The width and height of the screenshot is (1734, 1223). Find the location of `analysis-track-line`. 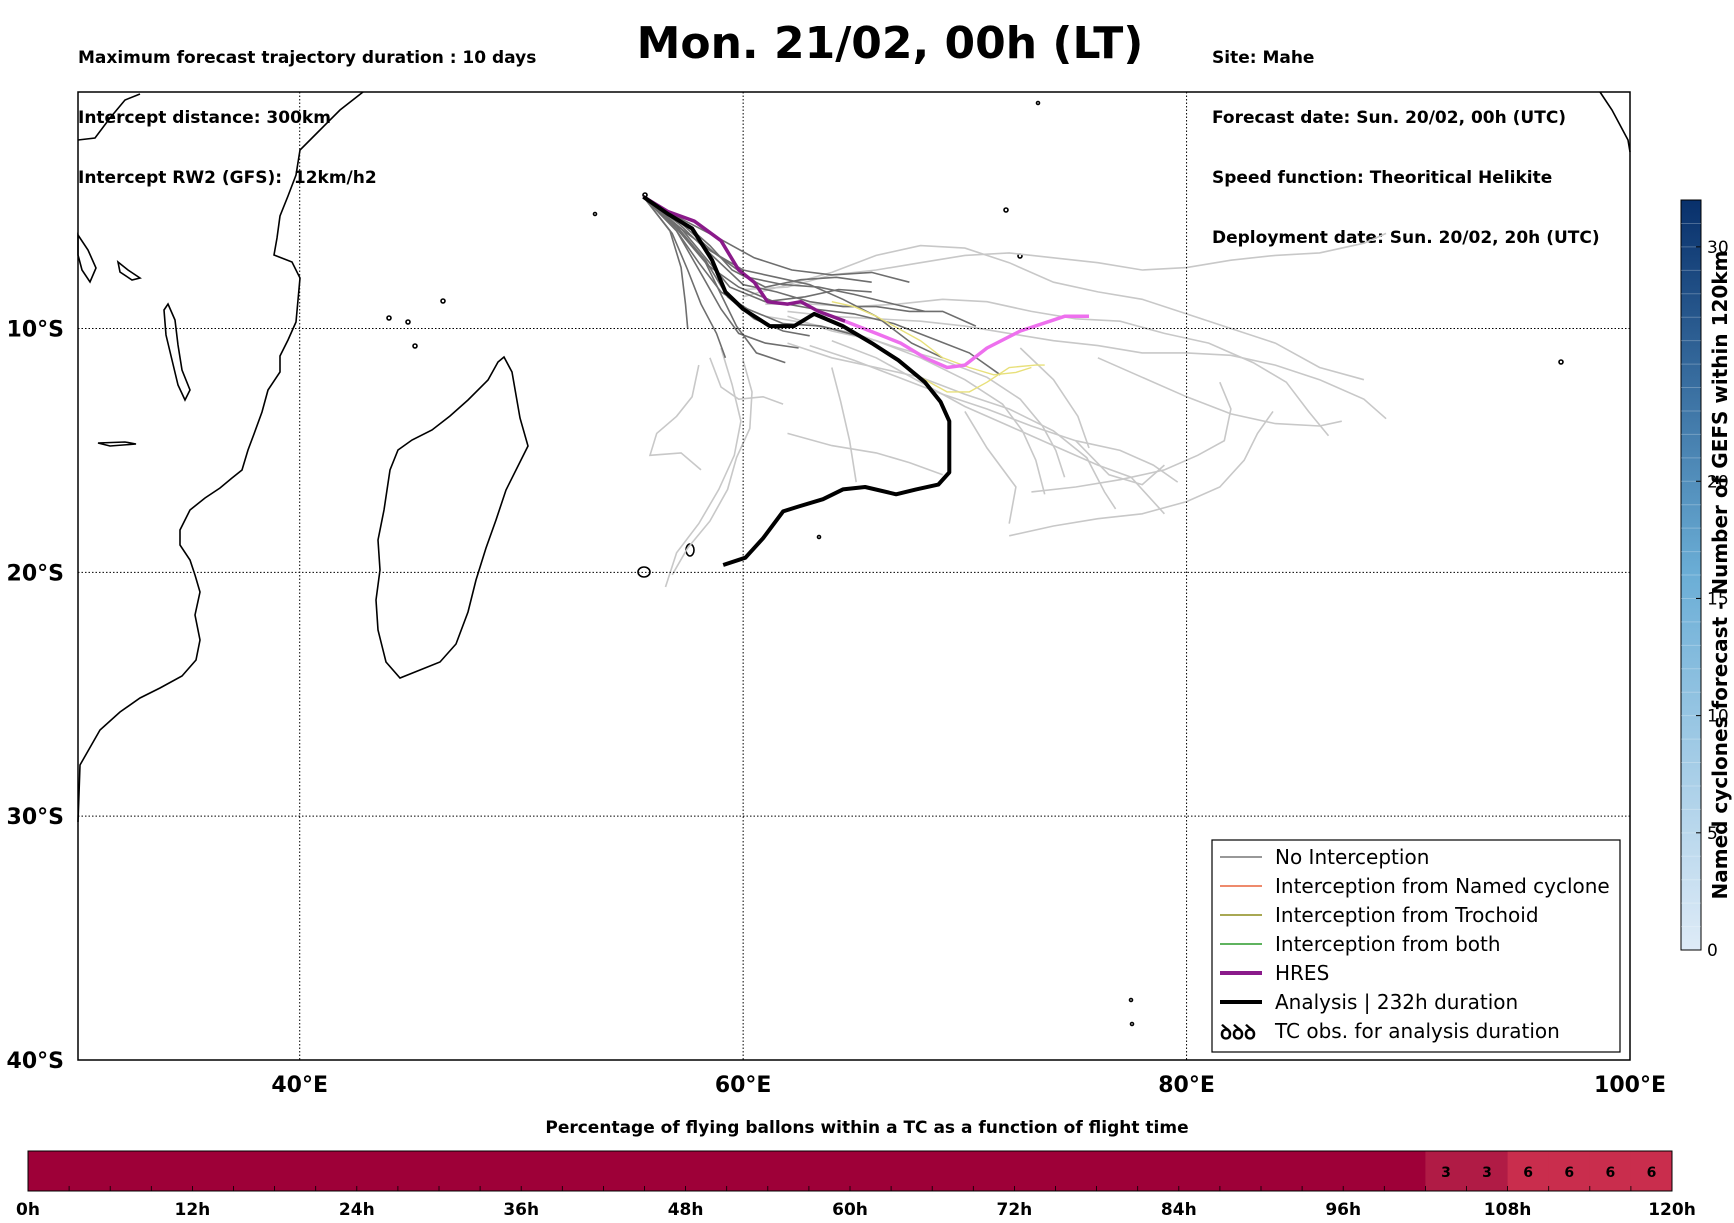

analysis-track-line is located at coordinates (797, 381).